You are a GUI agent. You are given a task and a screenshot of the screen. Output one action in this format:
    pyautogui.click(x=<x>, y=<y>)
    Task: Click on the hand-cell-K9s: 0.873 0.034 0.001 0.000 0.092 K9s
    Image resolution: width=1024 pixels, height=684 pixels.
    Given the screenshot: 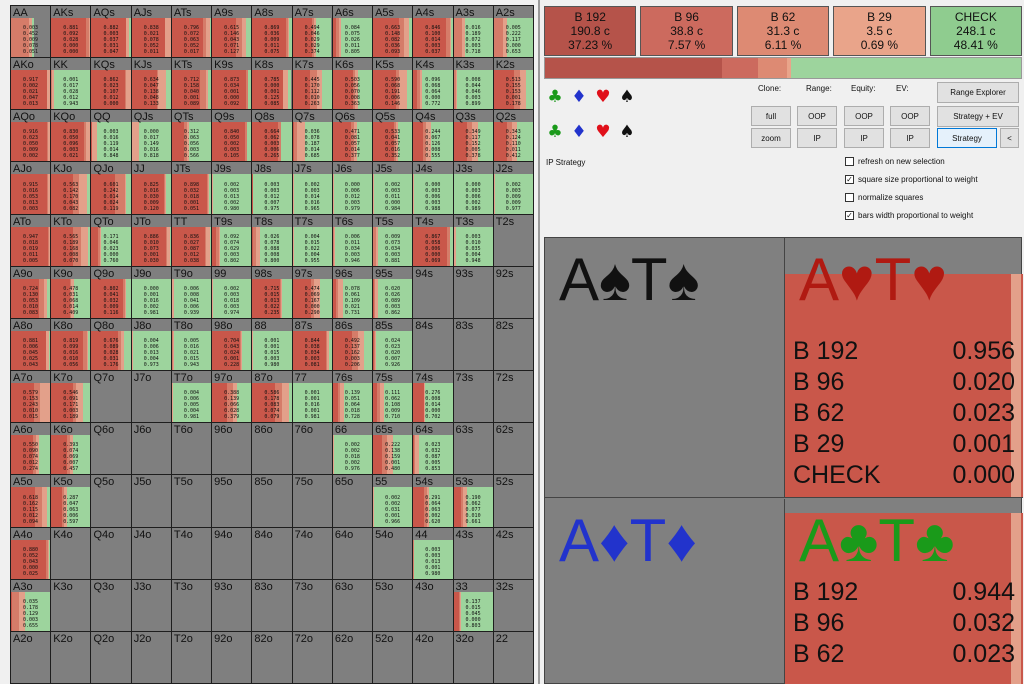 What is the action you would take?
    pyautogui.click(x=232, y=84)
    